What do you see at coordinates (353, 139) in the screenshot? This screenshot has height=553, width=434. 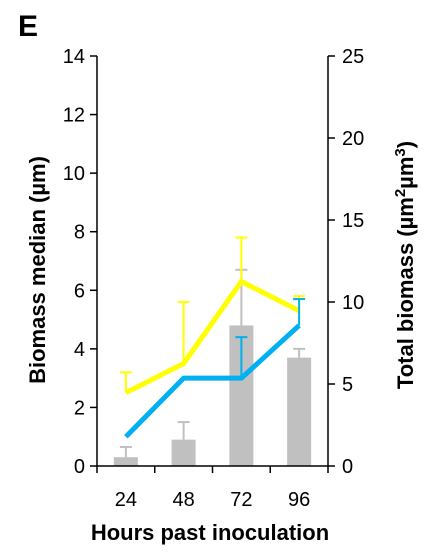 I see `y-right-tick-label-20: 20` at bounding box center [353, 139].